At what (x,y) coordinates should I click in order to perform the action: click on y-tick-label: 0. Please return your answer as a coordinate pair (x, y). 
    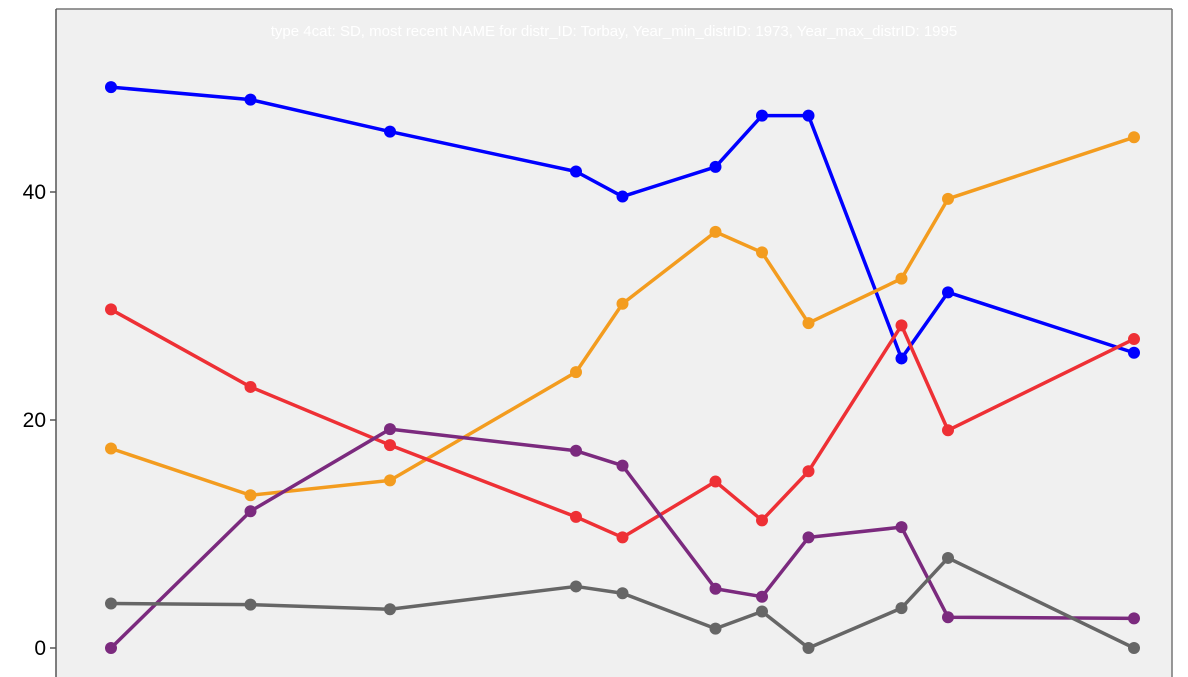
    Looking at the image, I should click on (40, 648).